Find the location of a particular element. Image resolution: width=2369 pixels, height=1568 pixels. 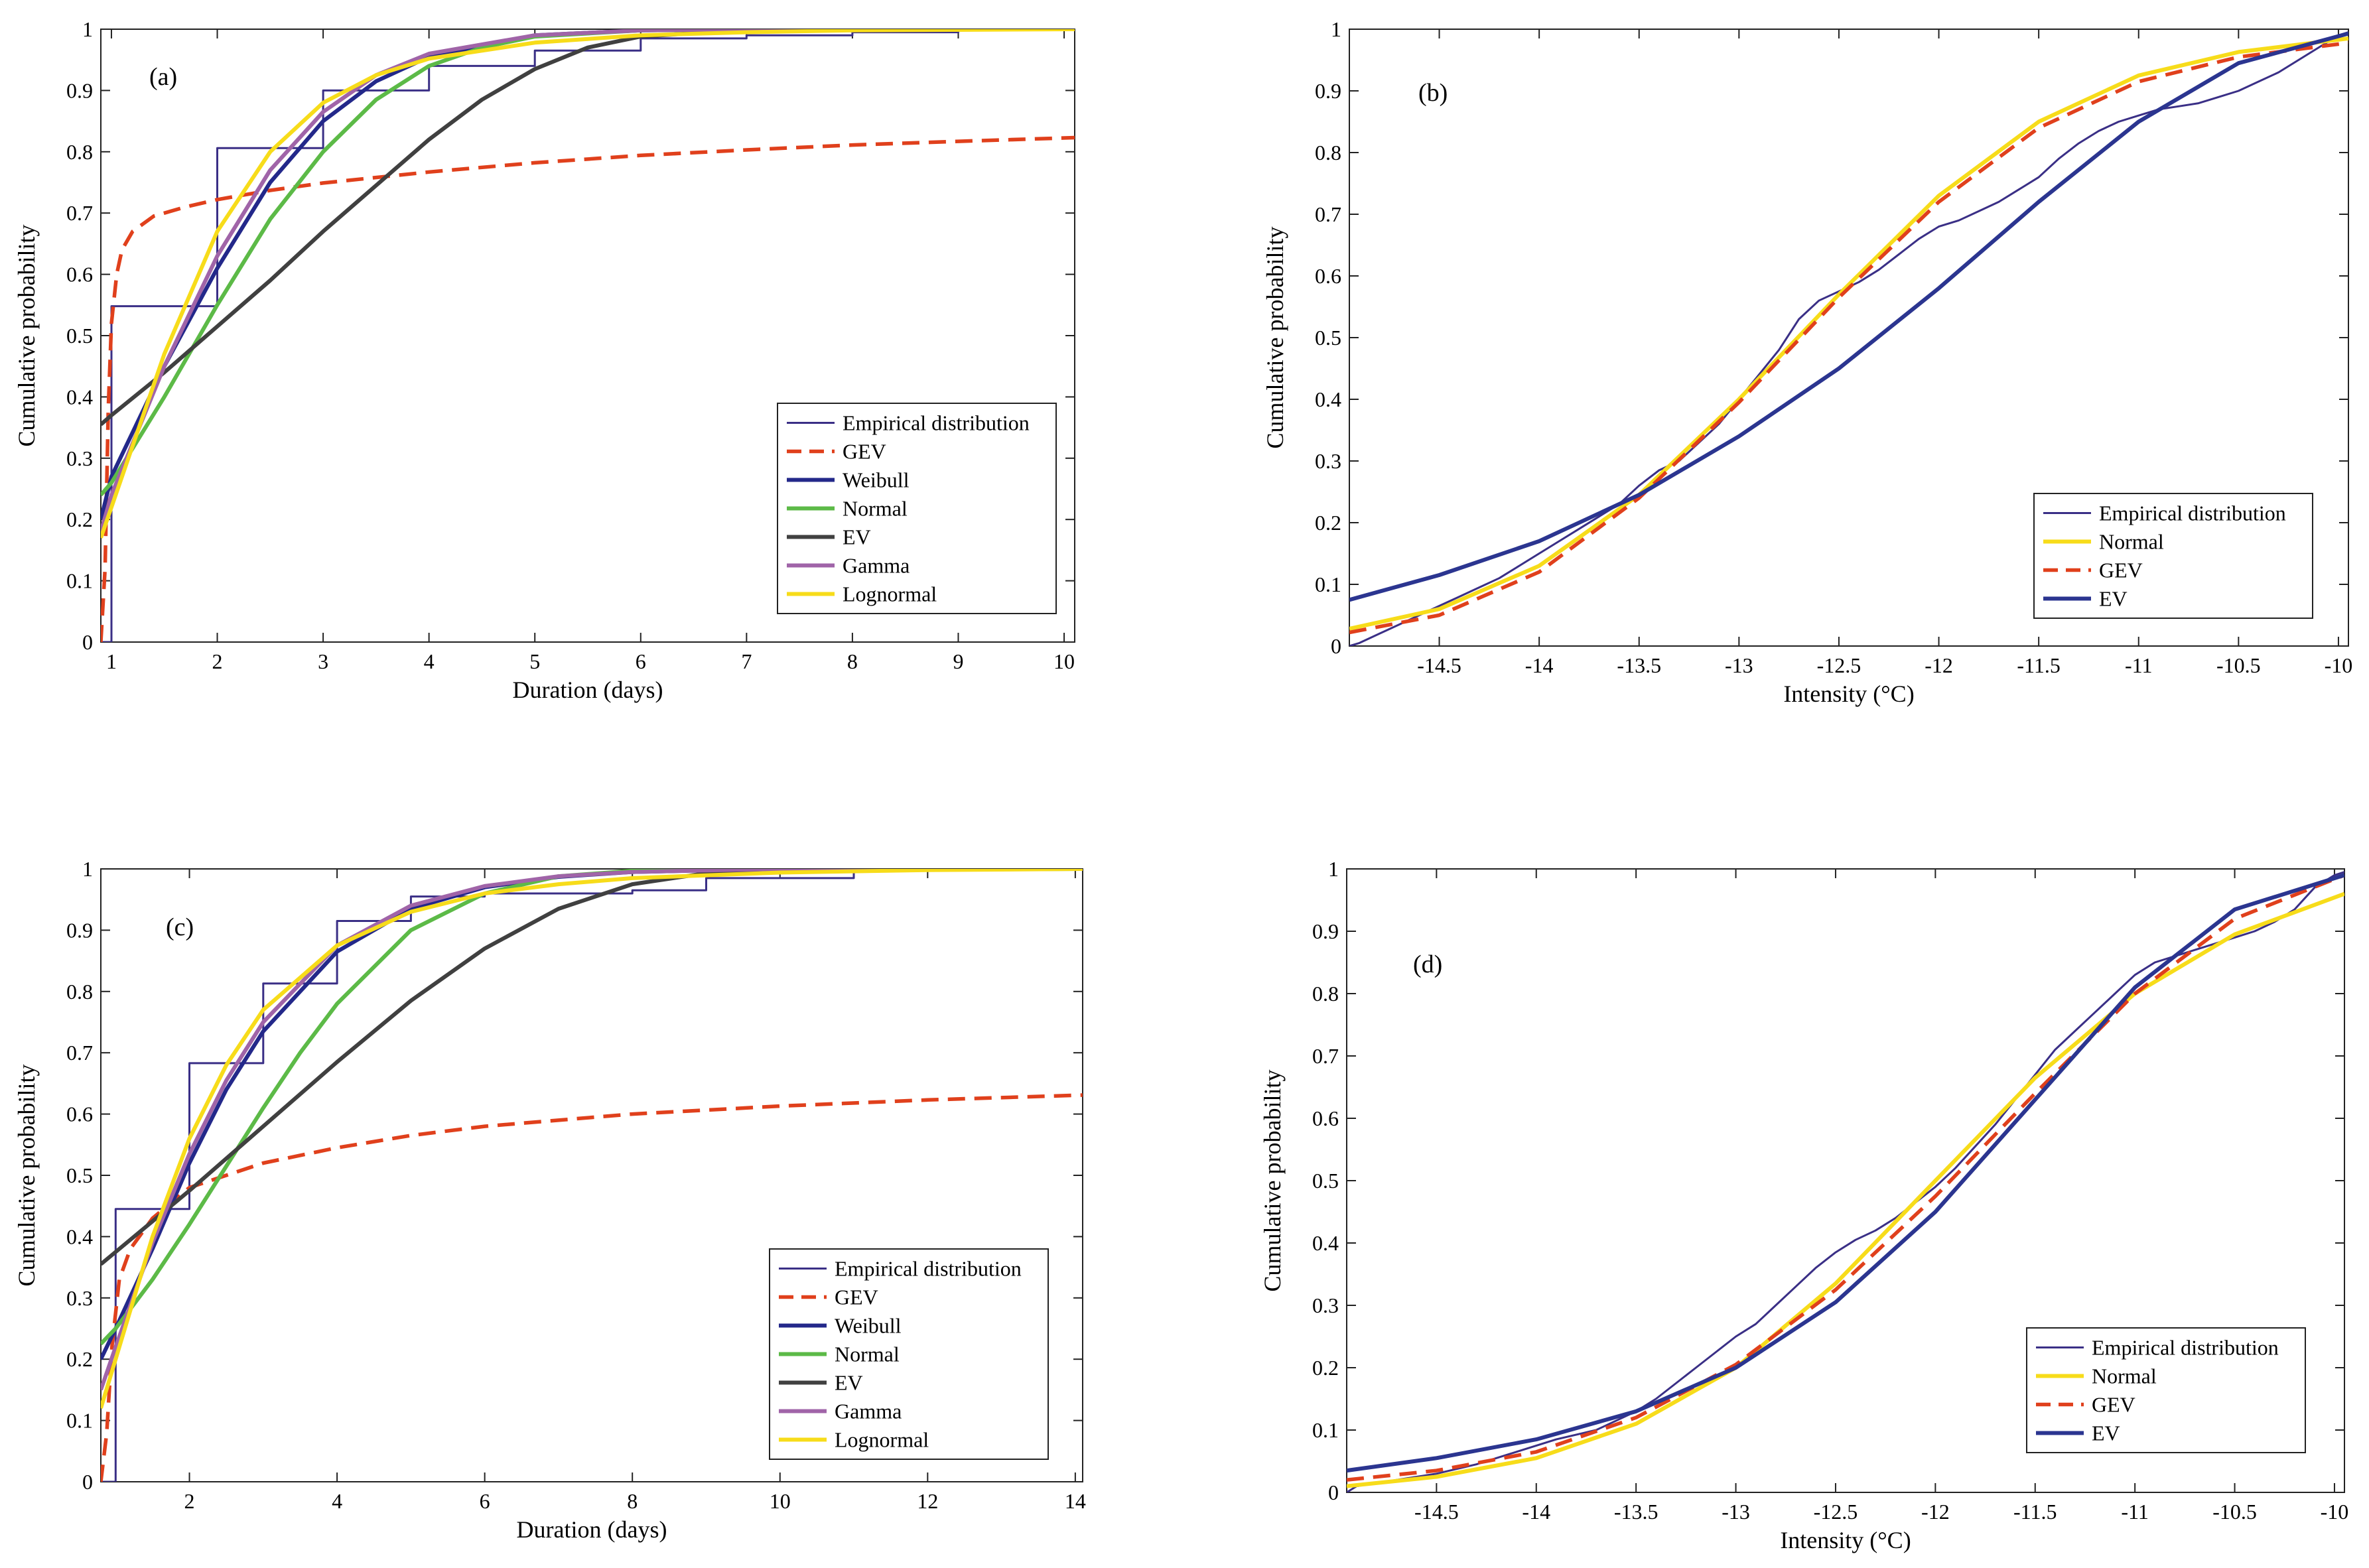

x-tick-label: 9 is located at coordinates (958, 661).